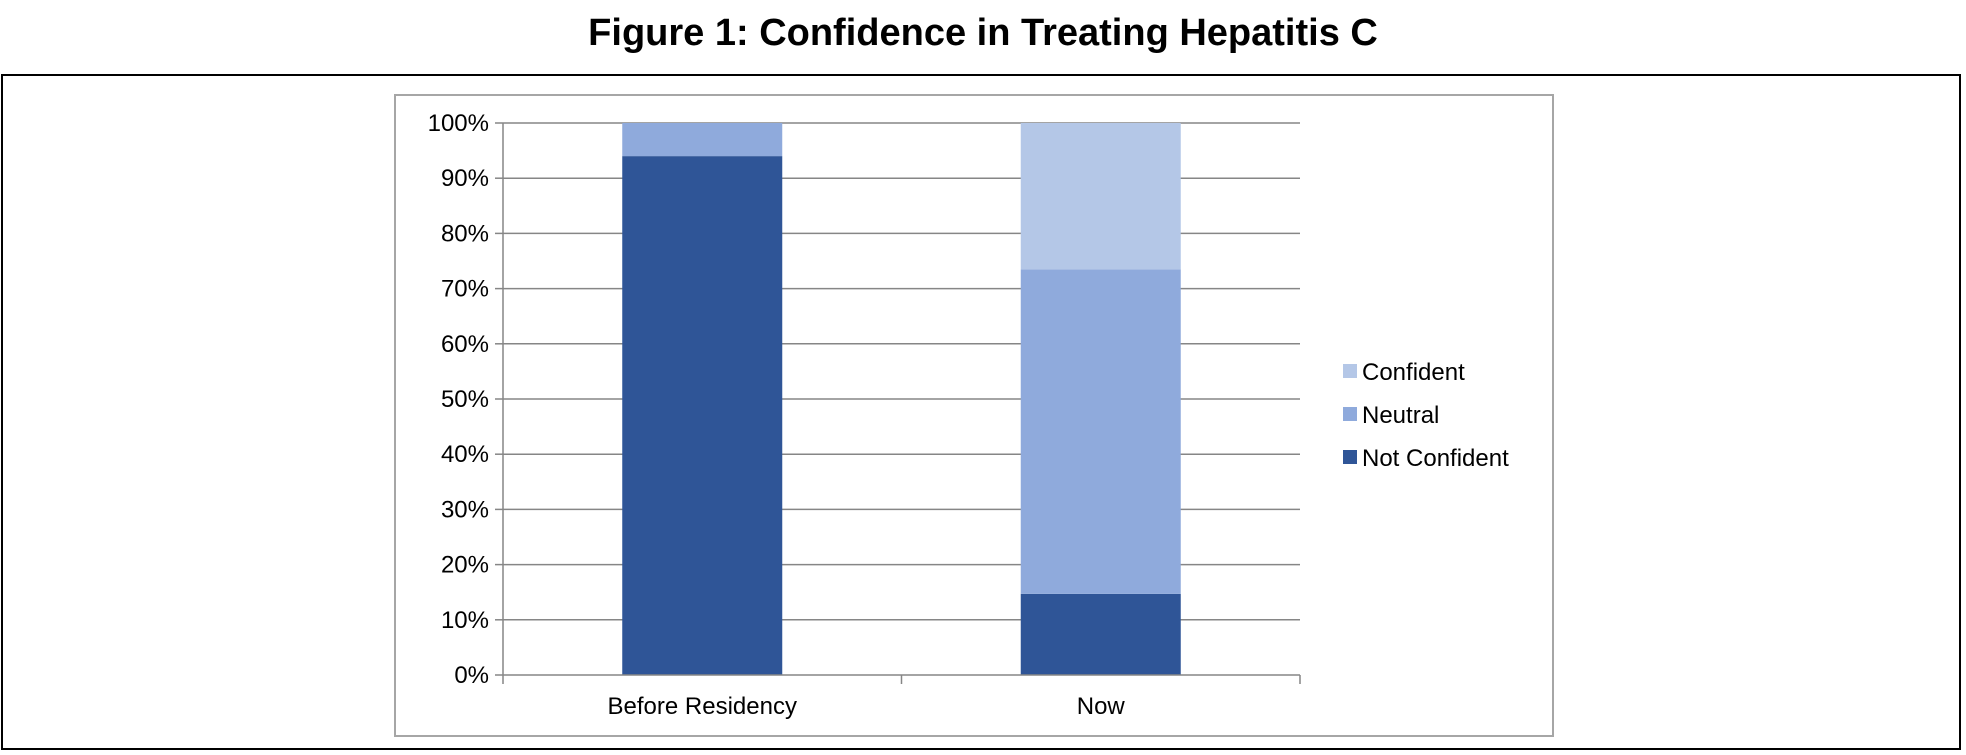 This screenshot has height=755, width=1966. I want to click on y-tick-label: 10%, so click(465, 620).